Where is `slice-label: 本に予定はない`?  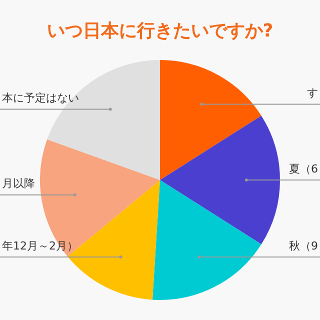 slice-label: 本に予定はない is located at coordinates (40, 98).